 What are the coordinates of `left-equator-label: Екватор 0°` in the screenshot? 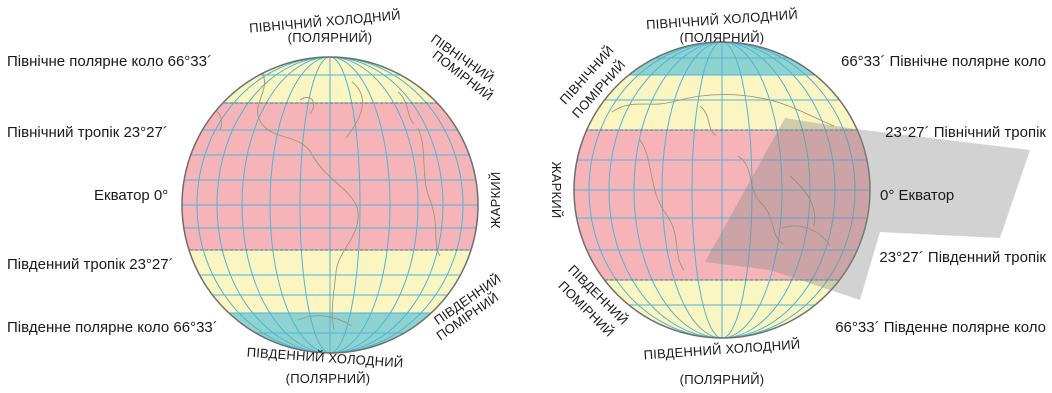 It's located at (131, 195).